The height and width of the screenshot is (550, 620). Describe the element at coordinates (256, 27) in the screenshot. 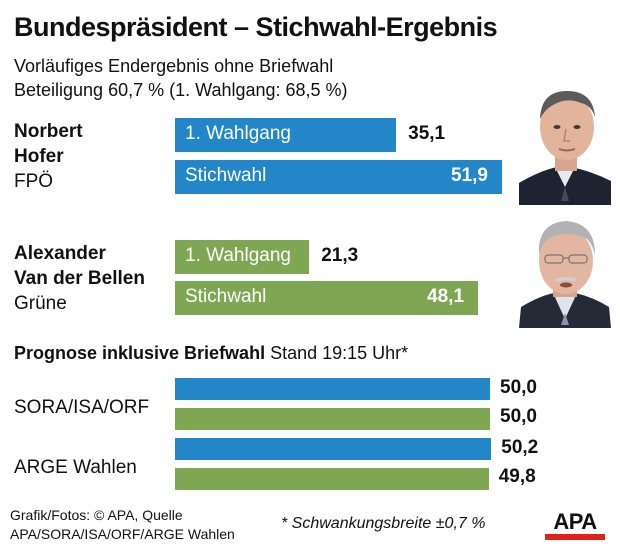

I see `chart-title: Bundespräsident – Stichwahl-Ergebnis` at that location.